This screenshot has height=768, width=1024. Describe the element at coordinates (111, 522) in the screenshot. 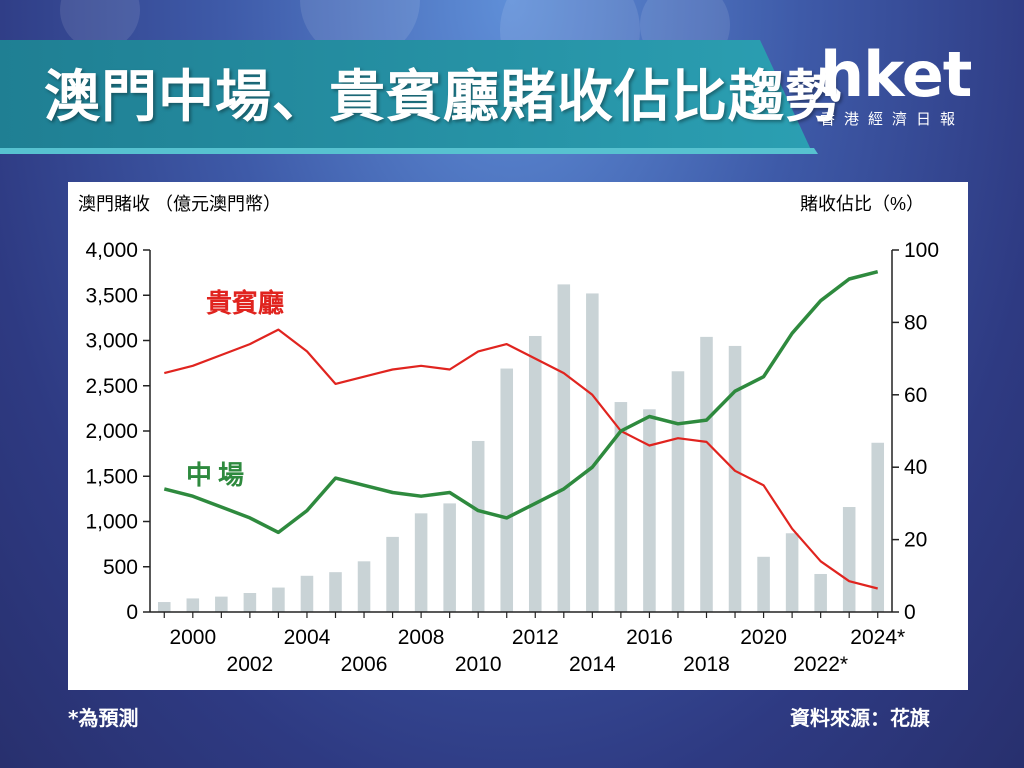

I see `left-tick-label: 1,000` at that location.